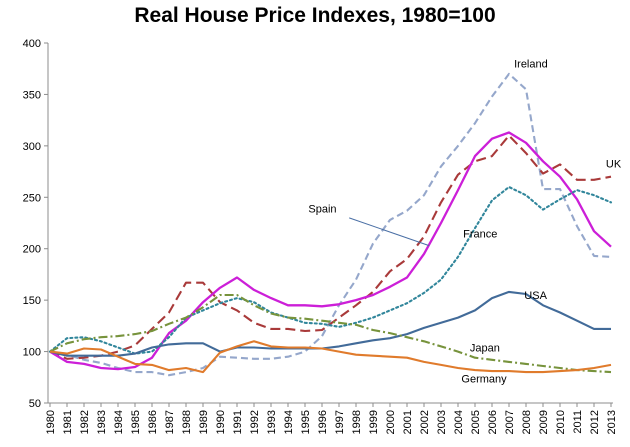  What do you see at coordinates (32, 95) in the screenshot?
I see `y-tick-label: 350` at bounding box center [32, 95].